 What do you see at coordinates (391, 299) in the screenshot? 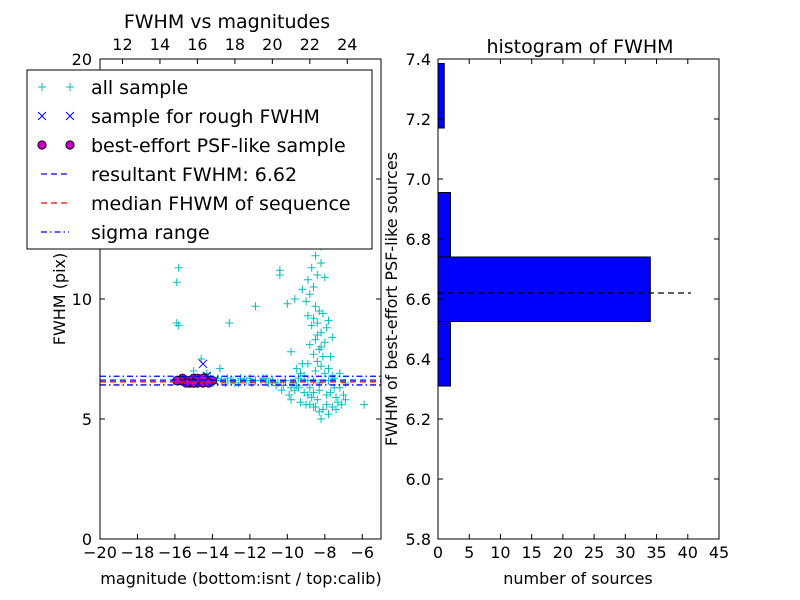
I see `histogram-y-axis-label: FWHM of best-effort PSF-like sources` at bounding box center [391, 299].